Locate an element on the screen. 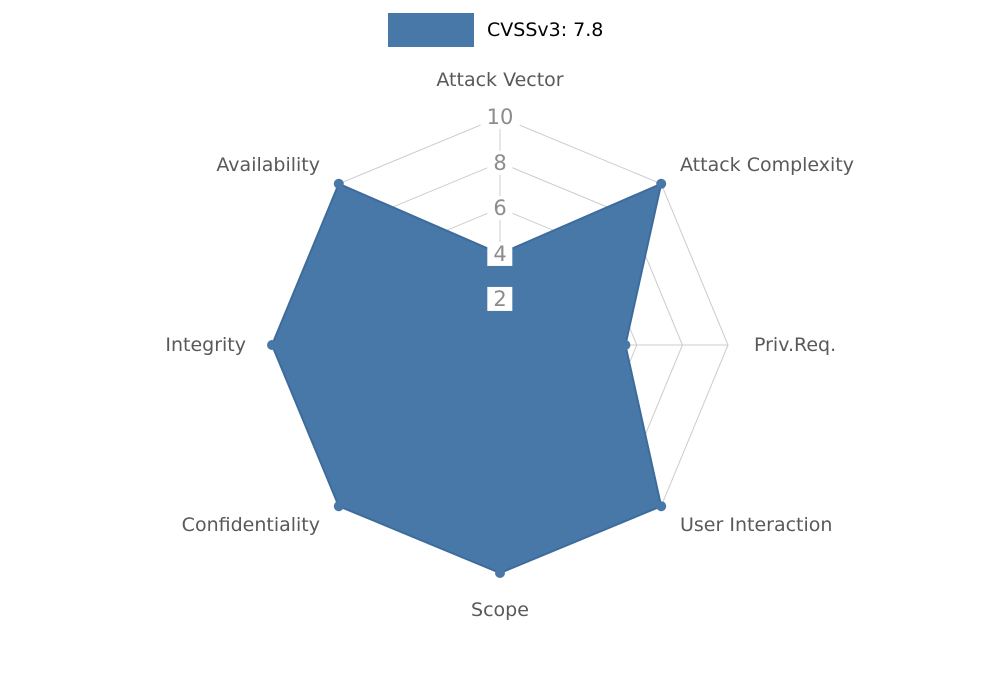 This screenshot has width=1000, height=700. axis-label-attack-complexity: Attack Complexity is located at coordinates (767, 165).